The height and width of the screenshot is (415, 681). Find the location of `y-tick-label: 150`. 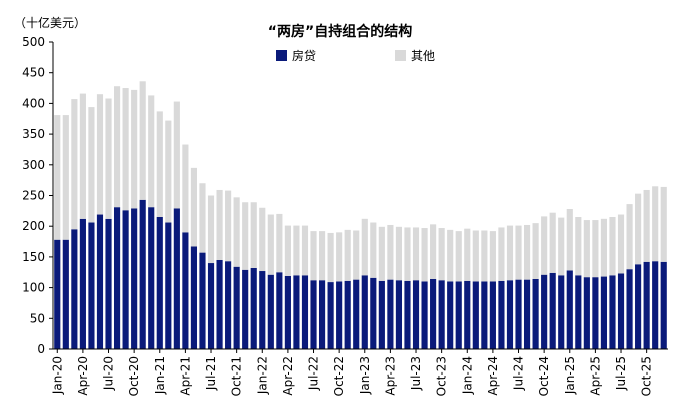

y-tick-label: 150 is located at coordinates (33, 257).